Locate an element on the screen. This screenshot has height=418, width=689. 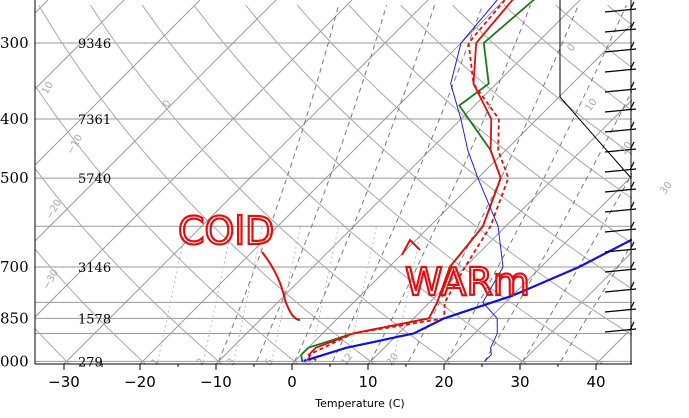
pressure-tick-label: 300 is located at coordinates (14, 43).